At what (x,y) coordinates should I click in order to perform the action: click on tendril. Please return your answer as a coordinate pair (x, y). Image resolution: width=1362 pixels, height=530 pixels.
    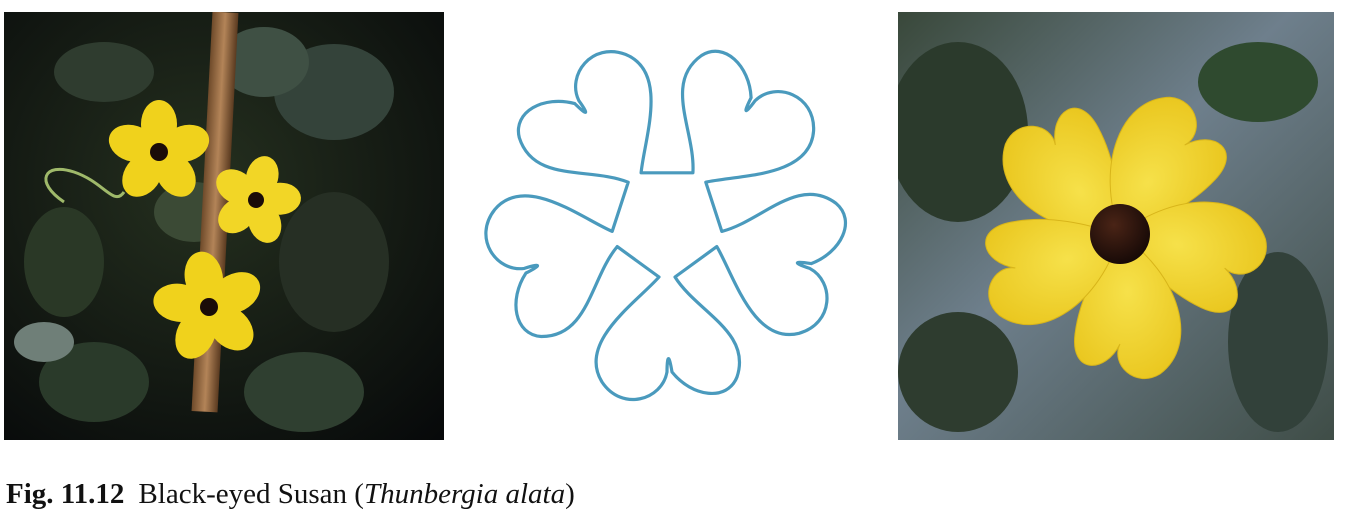
    Looking at the image, I should click on (85, 185).